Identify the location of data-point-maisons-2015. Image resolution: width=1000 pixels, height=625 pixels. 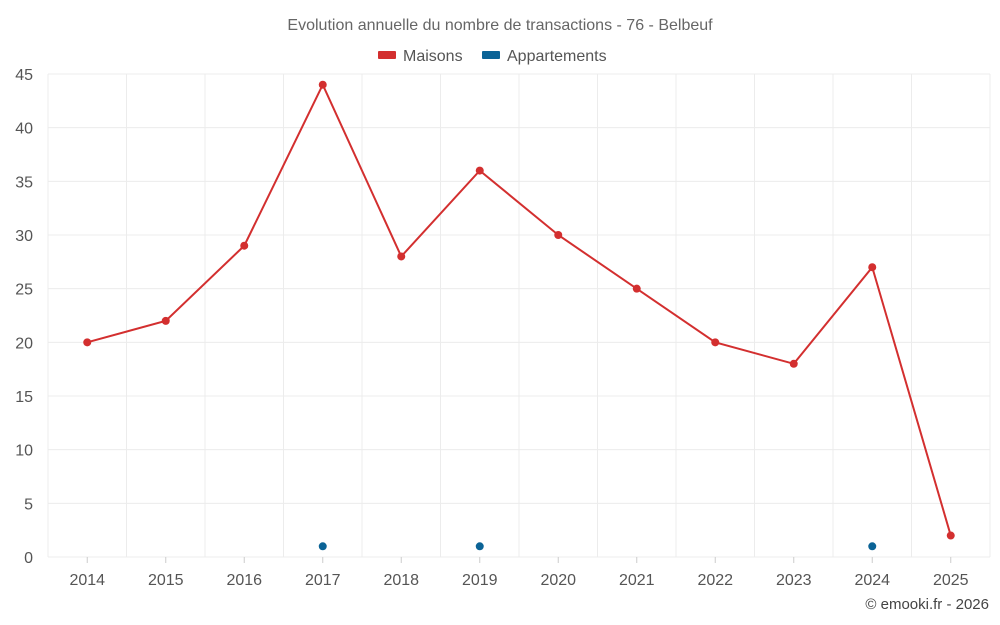
(165, 320).